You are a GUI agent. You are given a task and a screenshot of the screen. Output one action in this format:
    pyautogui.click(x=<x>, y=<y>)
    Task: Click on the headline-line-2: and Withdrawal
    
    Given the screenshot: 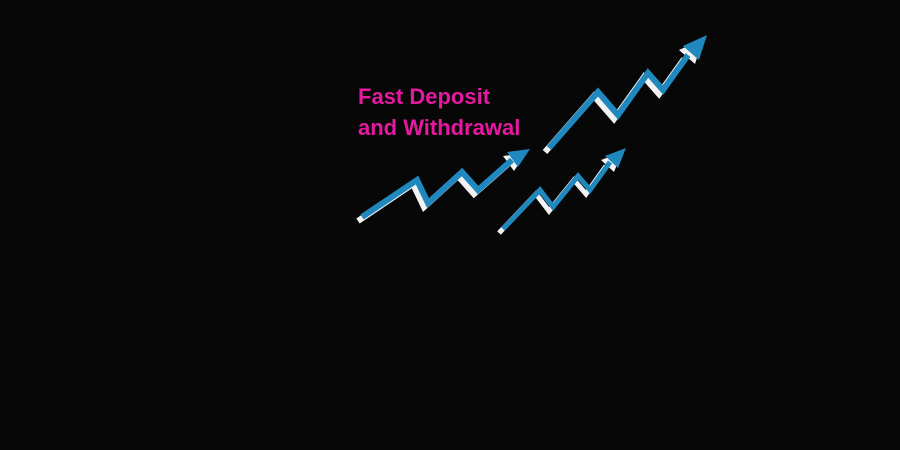 What is the action you would take?
    pyautogui.click(x=439, y=127)
    